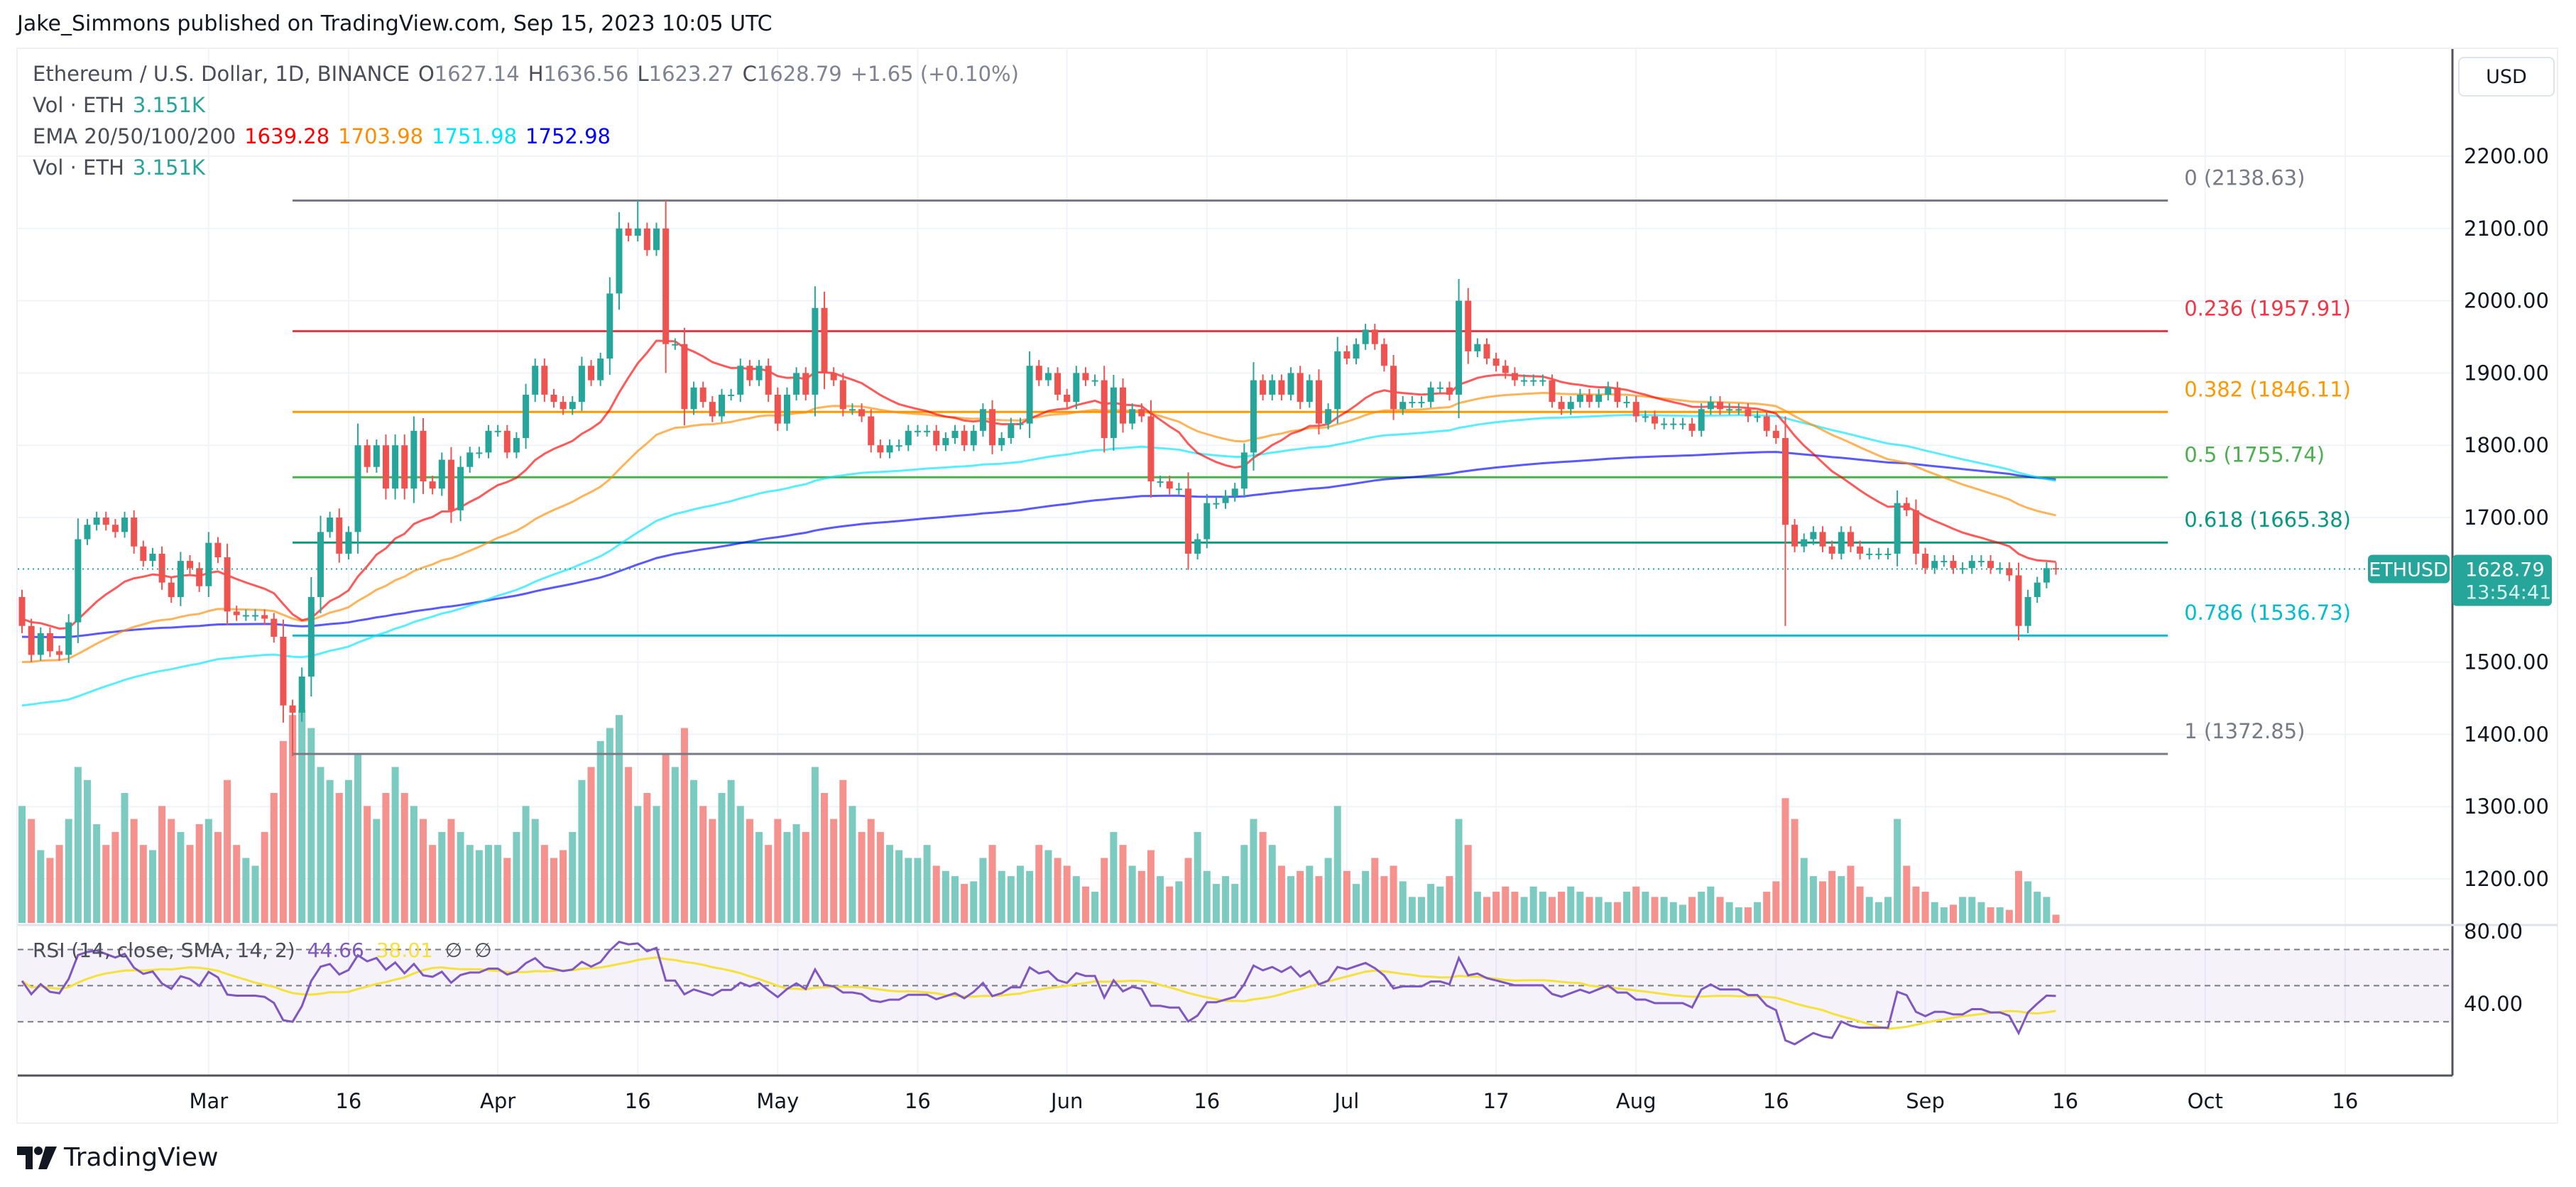  What do you see at coordinates (530, 105) in the screenshot?
I see `volume-legend-row: Vol · ETH 3.151K` at bounding box center [530, 105].